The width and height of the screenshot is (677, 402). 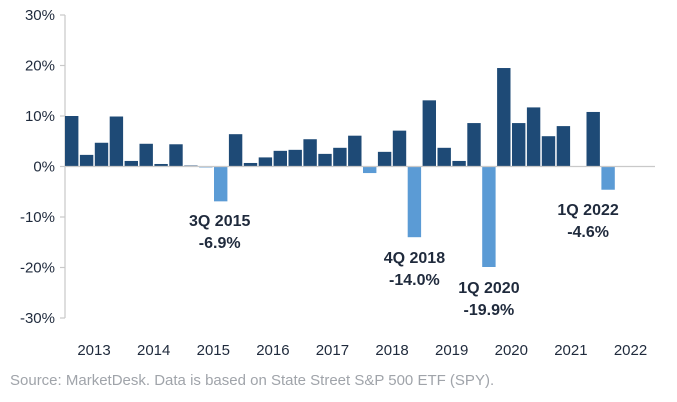 What do you see at coordinates (391, 350) in the screenshot?
I see `x-tick-label: 2018` at bounding box center [391, 350].